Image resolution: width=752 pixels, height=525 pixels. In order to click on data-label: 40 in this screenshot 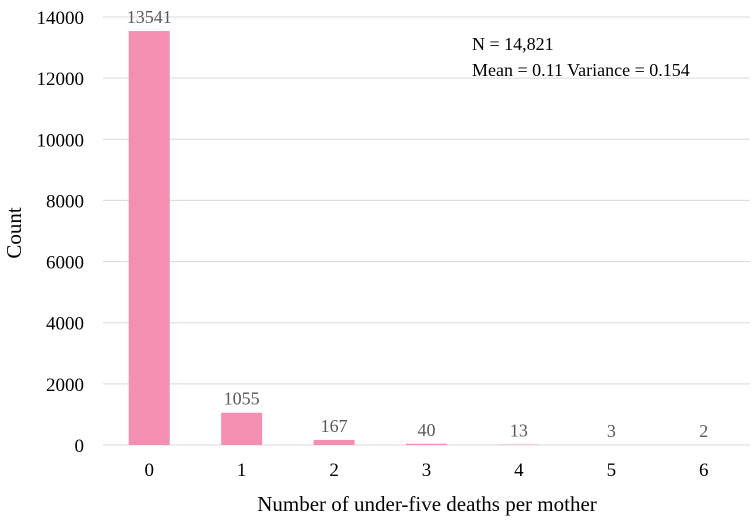, I will do `click(427, 430)`.